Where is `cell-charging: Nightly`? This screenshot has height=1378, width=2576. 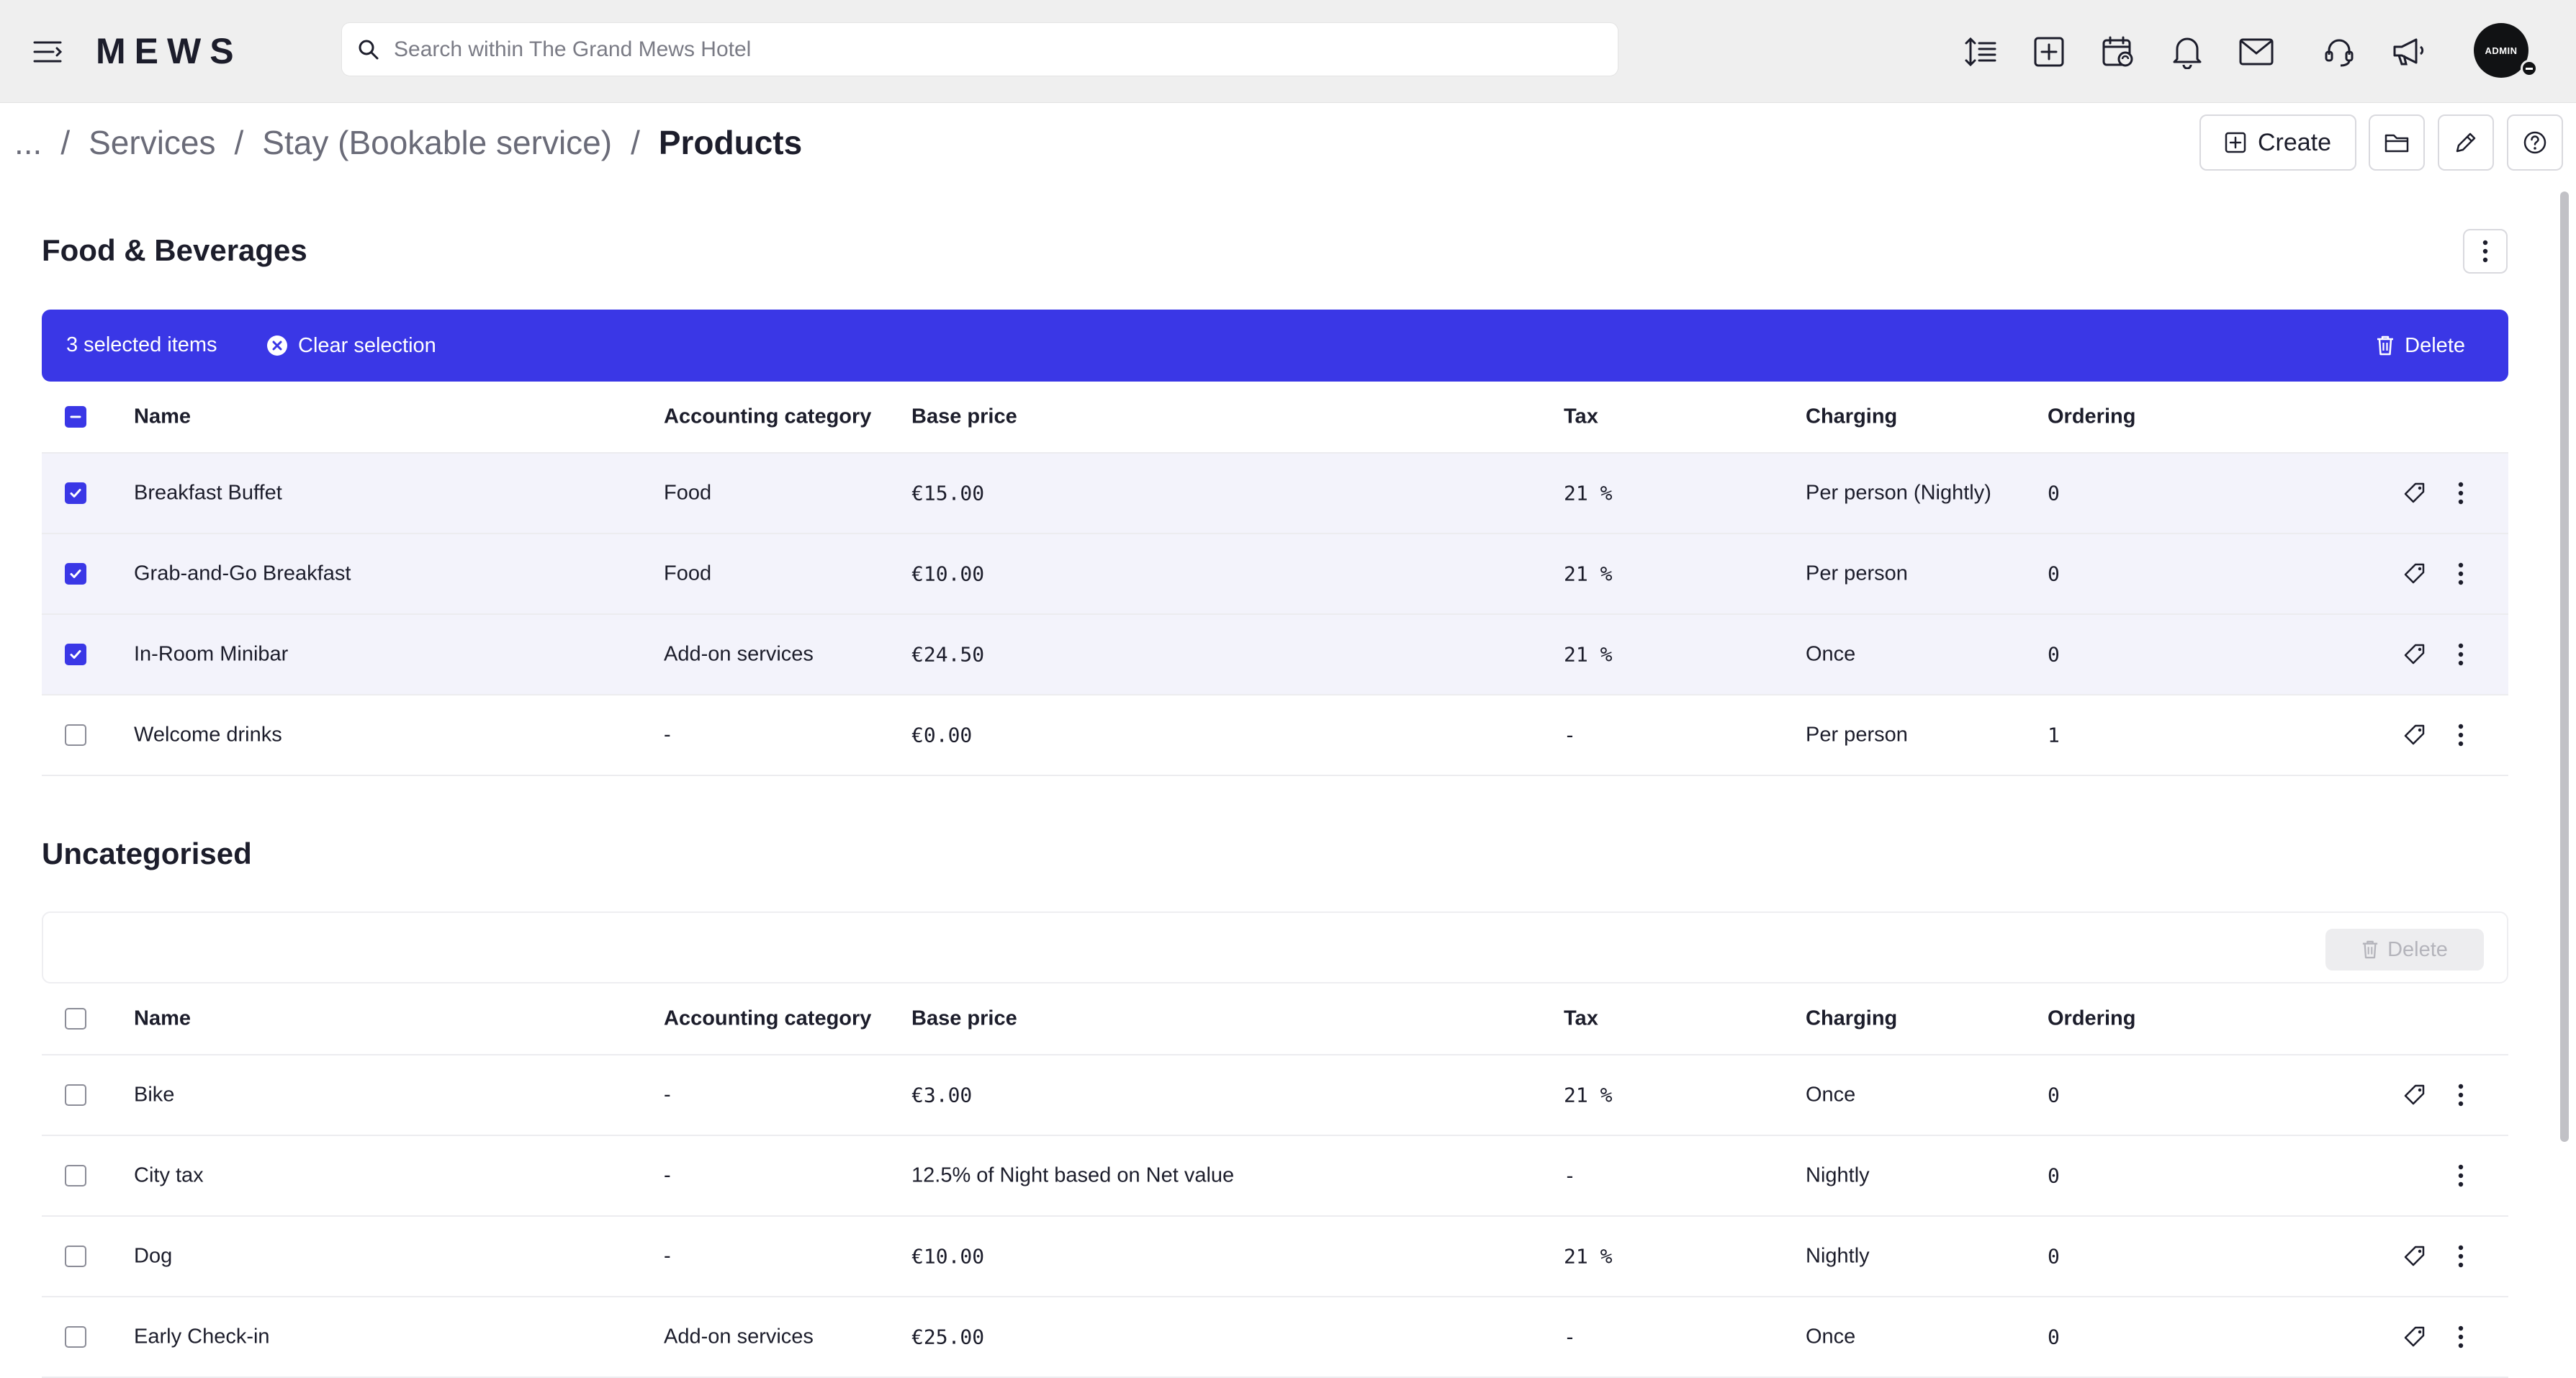
cell-charging: Nightly is located at coordinates (1838, 1256).